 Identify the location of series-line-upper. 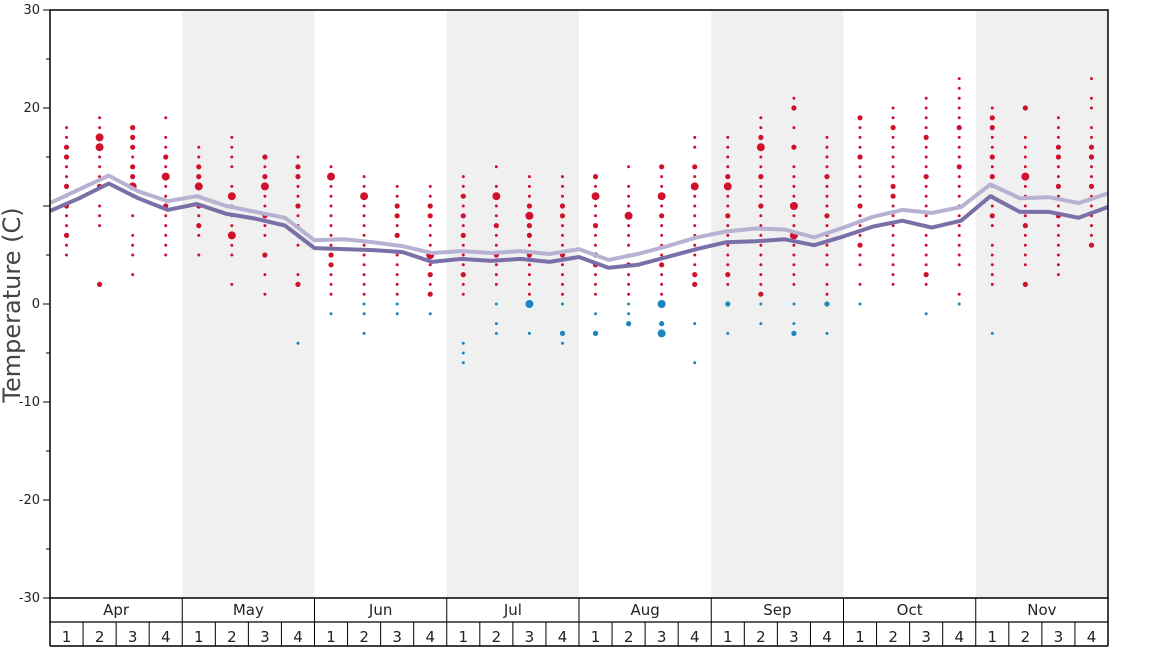
(579, 217).